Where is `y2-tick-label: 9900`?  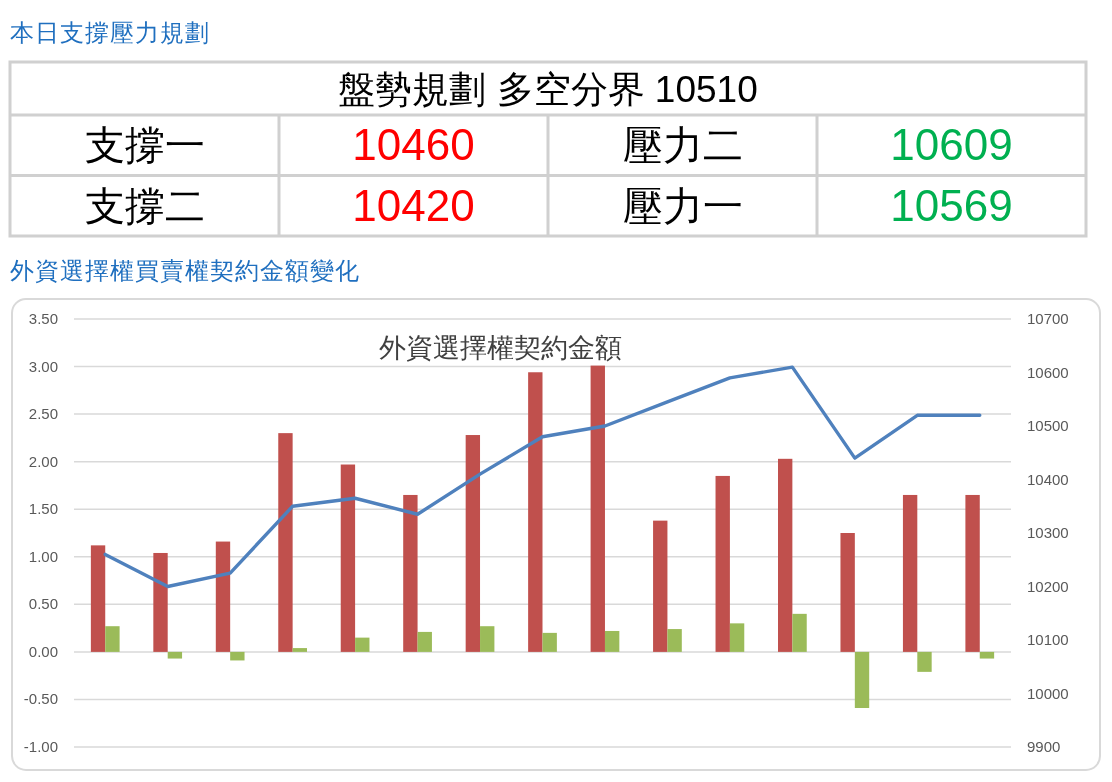 y2-tick-label: 9900 is located at coordinates (1044, 746).